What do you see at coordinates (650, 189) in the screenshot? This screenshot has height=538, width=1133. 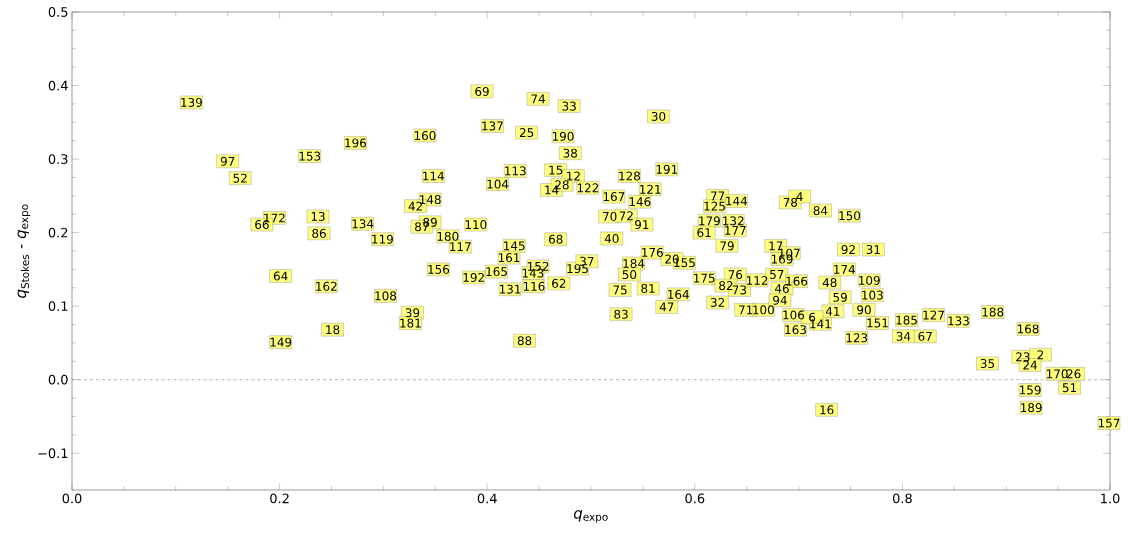 I see `annotation: 121` at bounding box center [650, 189].